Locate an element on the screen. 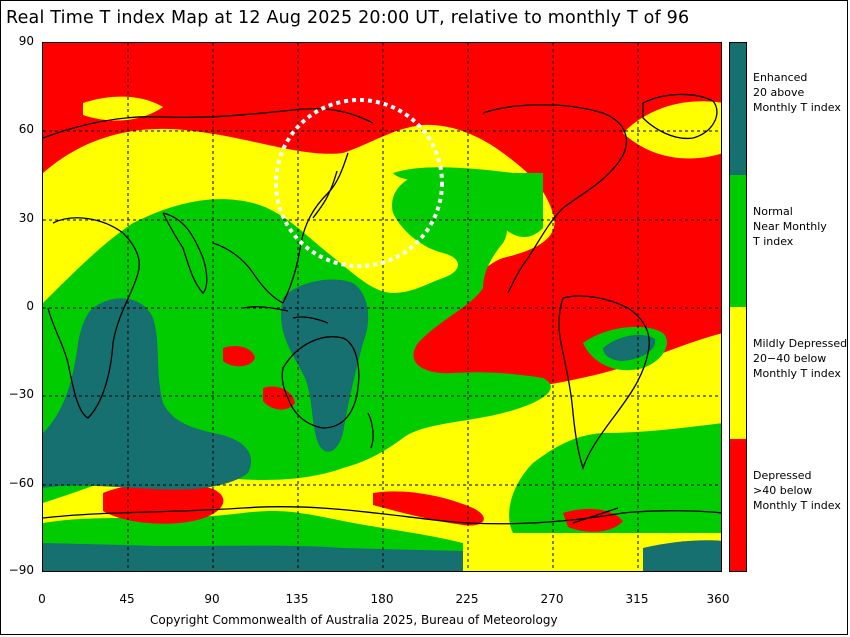 The image size is (850, 637). legend-line: Mildly Depressed is located at coordinates (800, 343).